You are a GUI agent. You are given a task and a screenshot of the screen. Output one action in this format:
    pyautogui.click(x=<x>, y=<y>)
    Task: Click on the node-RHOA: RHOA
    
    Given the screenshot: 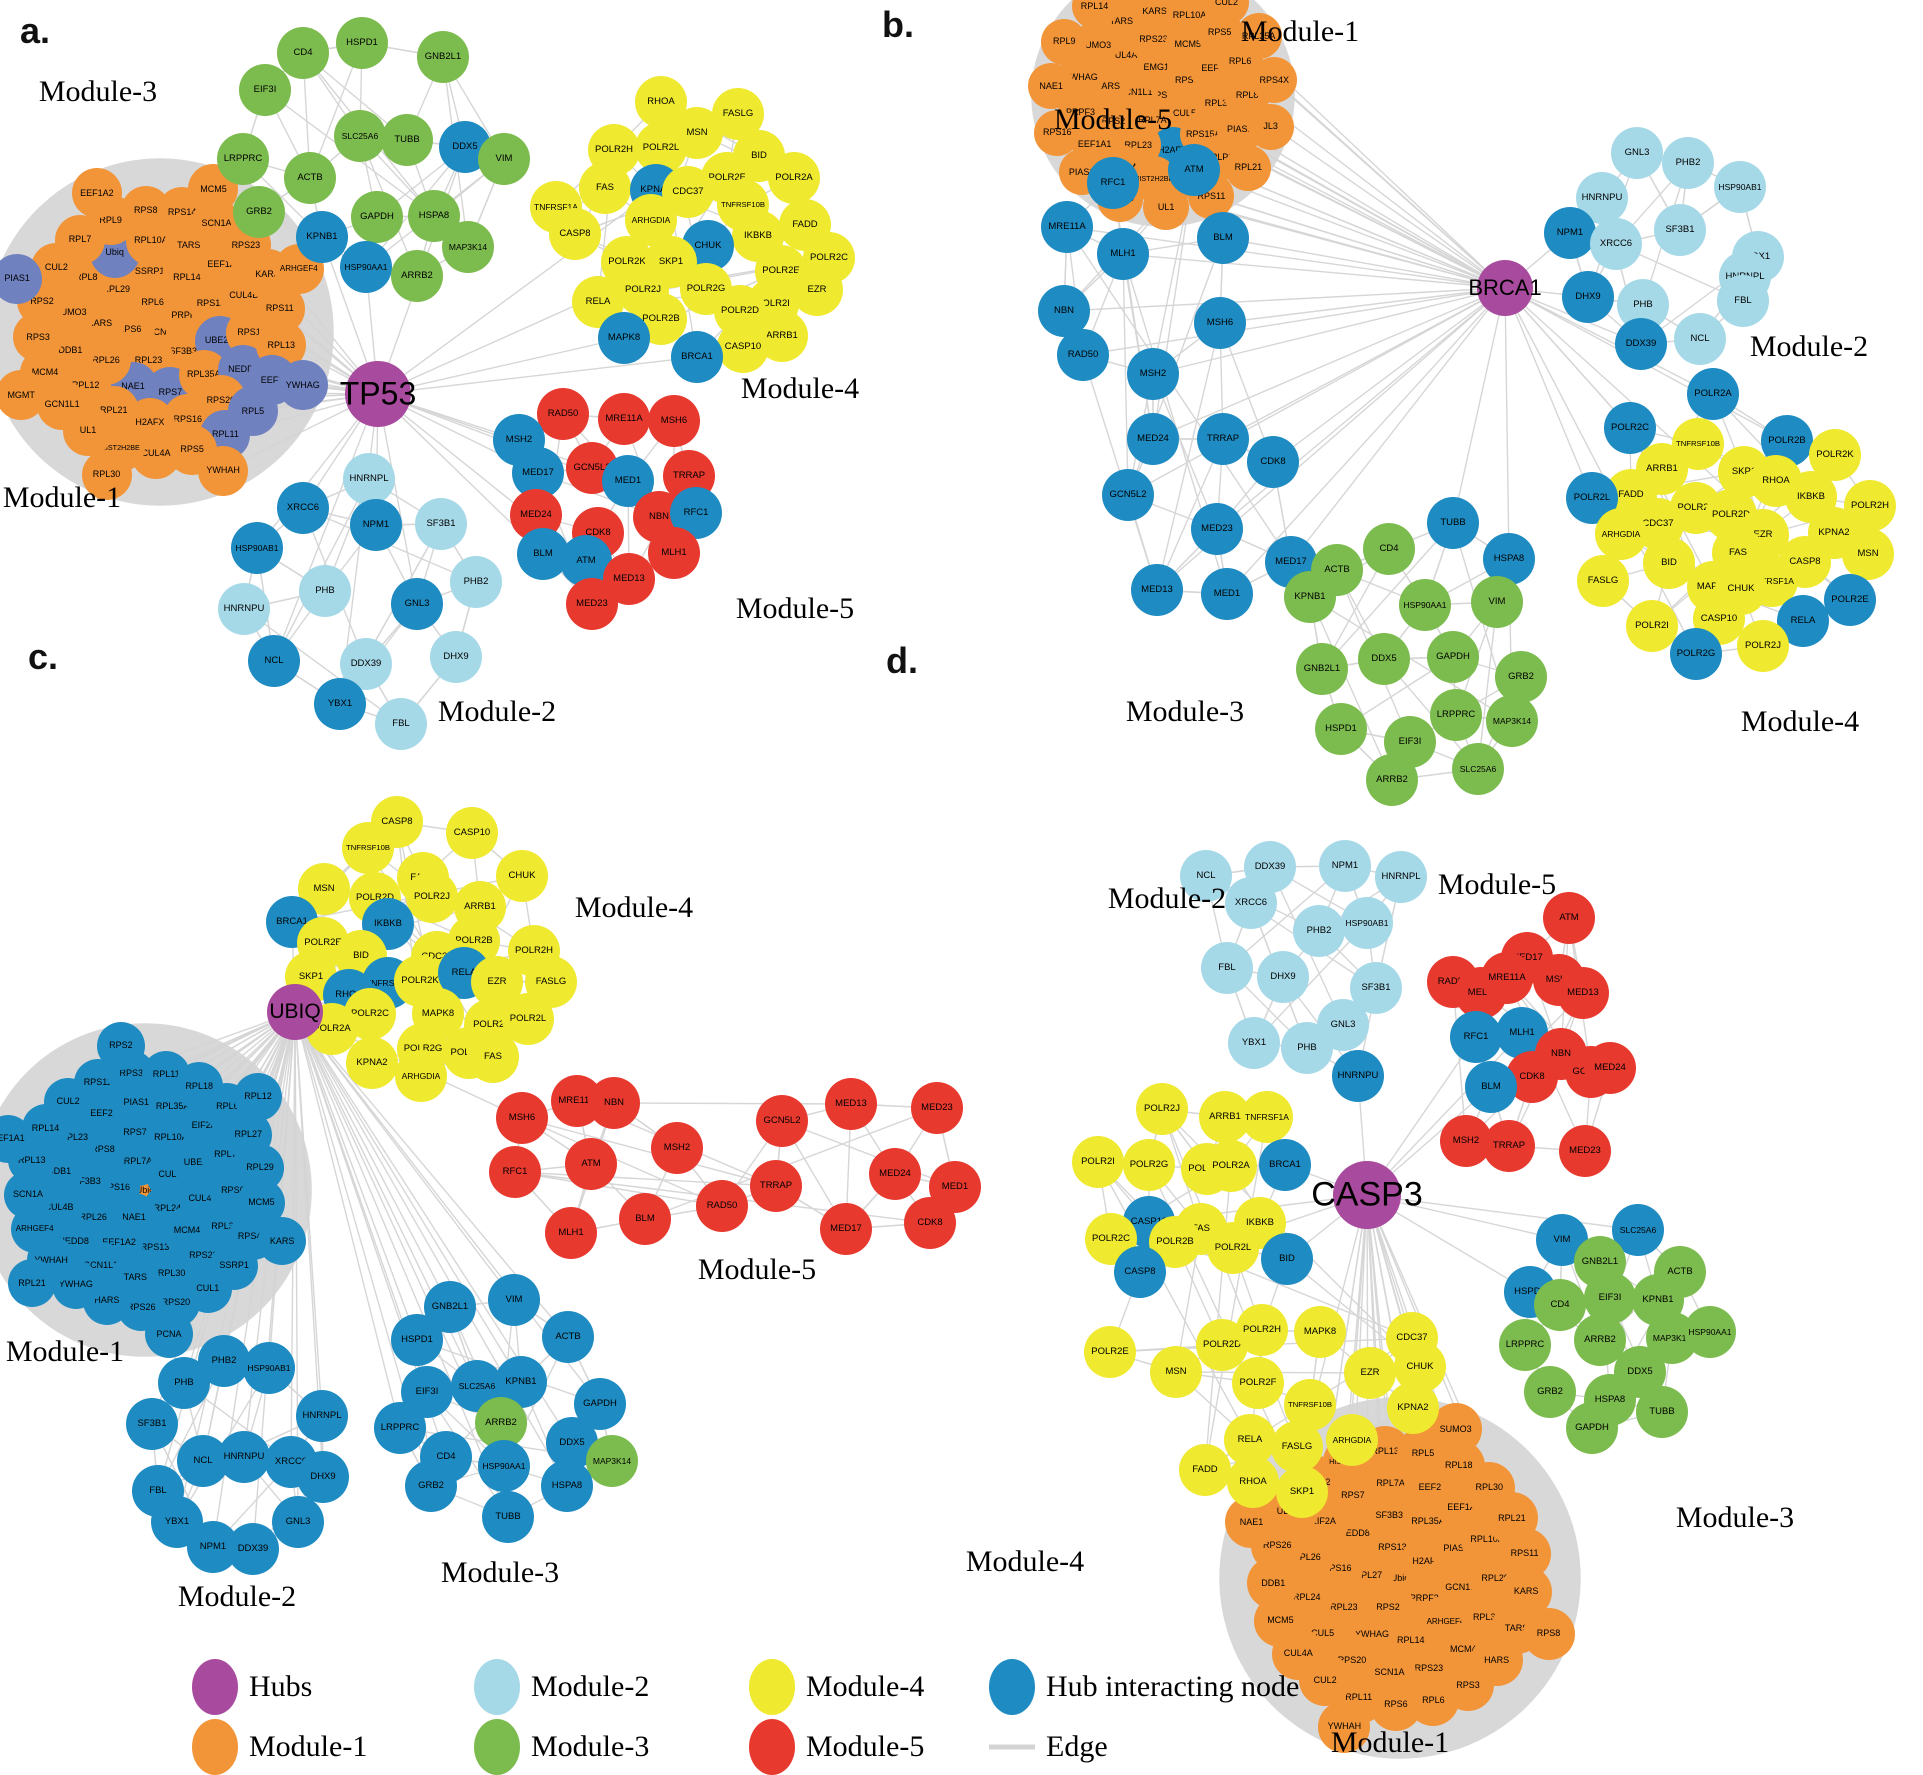 What is the action you would take?
    pyautogui.click(x=1253, y=1482)
    